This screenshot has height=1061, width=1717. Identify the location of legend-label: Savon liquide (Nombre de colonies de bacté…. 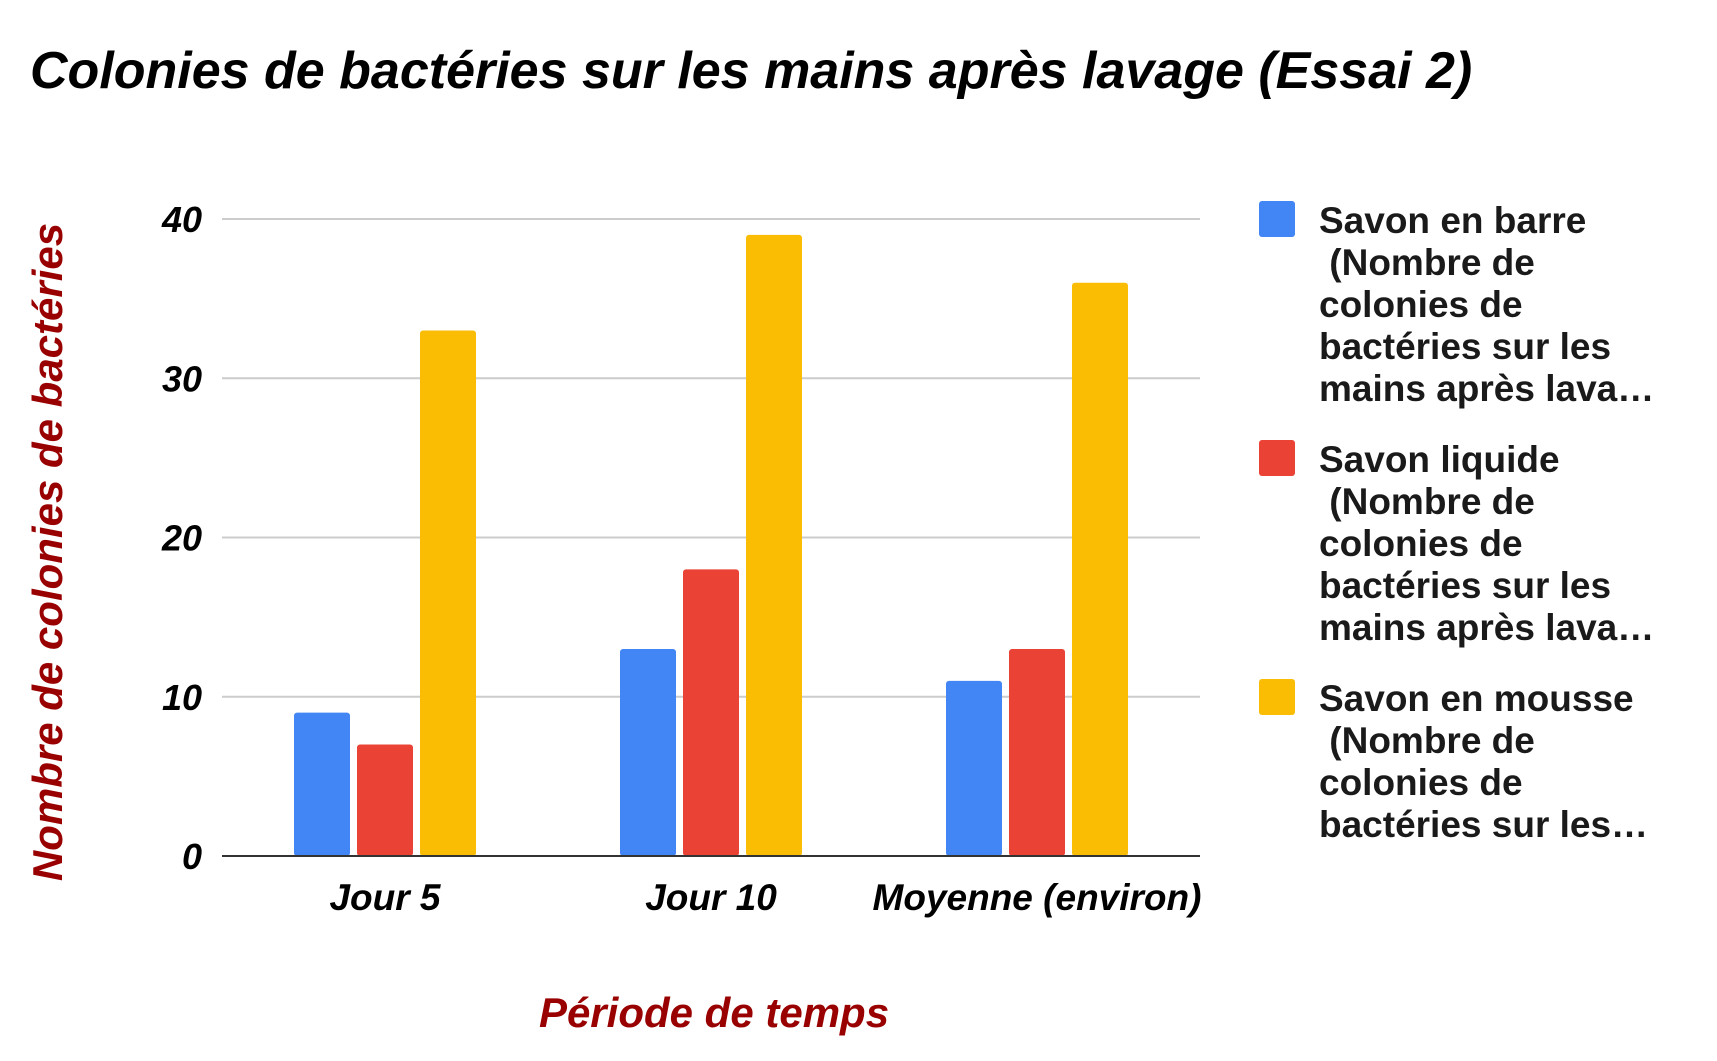
(1486, 543).